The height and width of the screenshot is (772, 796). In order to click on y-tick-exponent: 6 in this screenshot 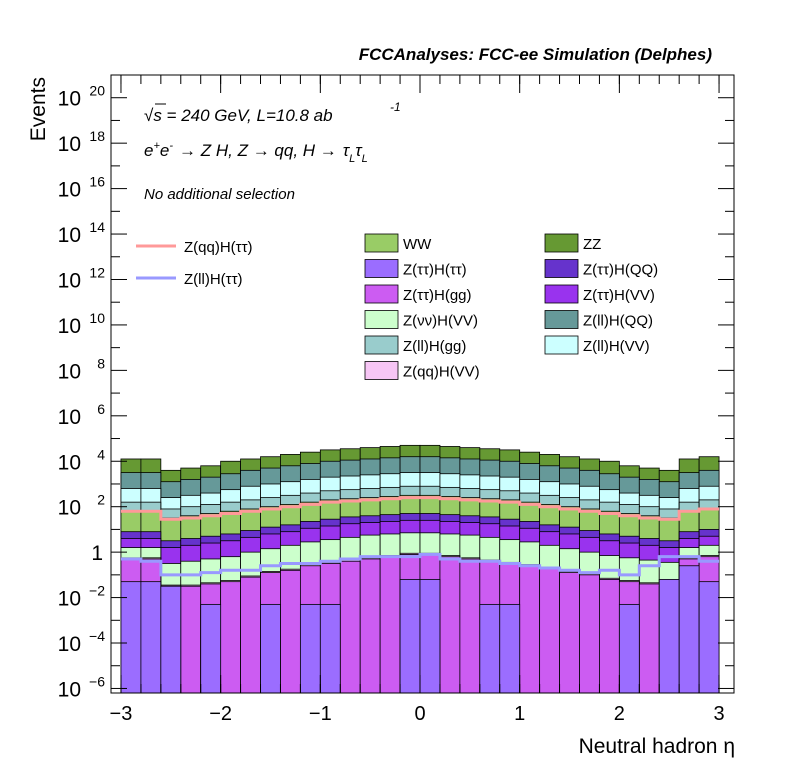, I will do `click(101, 409)`.